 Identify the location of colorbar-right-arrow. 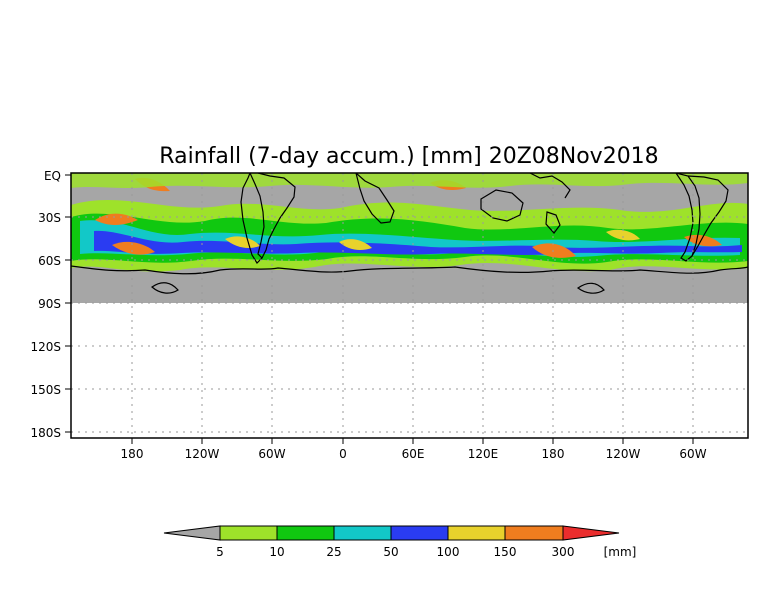
(591, 533).